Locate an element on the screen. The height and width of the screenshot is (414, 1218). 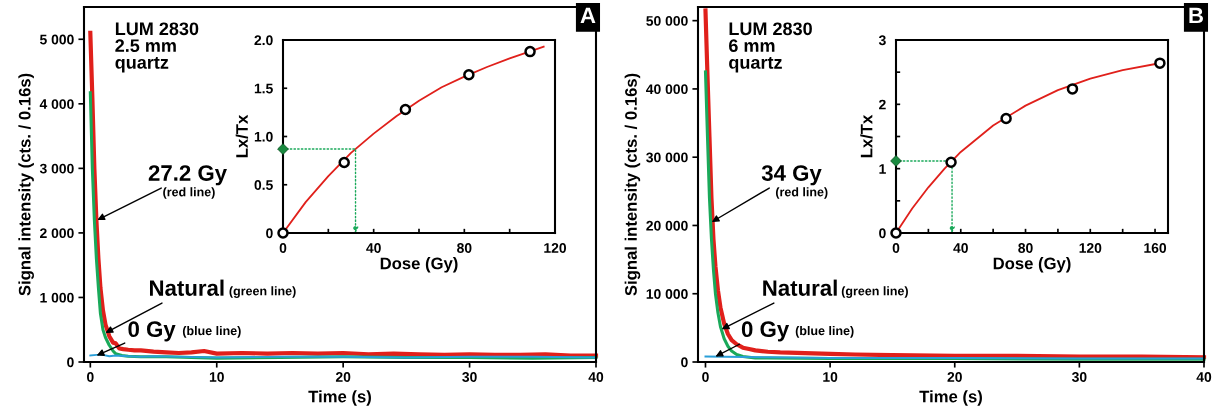
y-tick-label: 1 is located at coordinates (882, 169).